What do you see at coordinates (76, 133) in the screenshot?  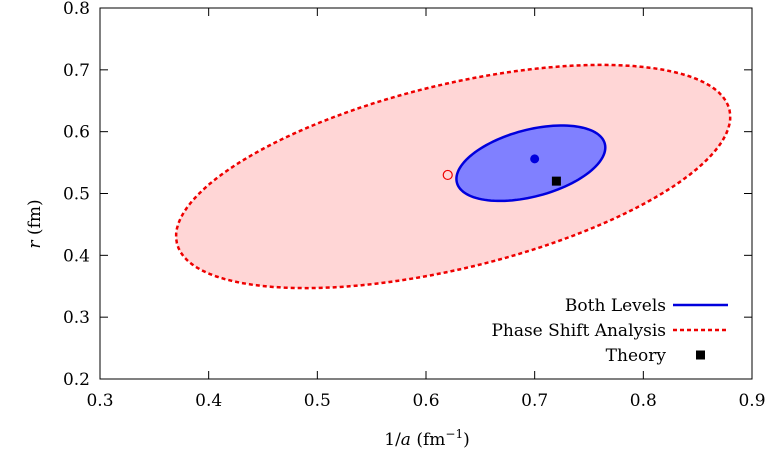 I see `y-tick-label: 0.6` at bounding box center [76, 133].